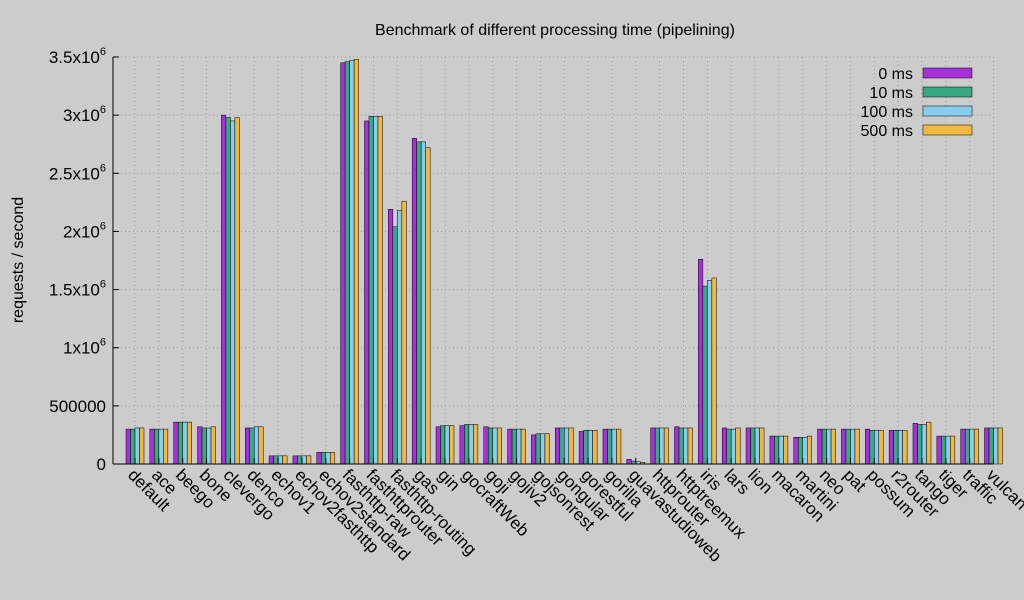  Describe the element at coordinates (77, 172) in the screenshot. I see `y-tick-label: 2.5x10⁶` at that location.